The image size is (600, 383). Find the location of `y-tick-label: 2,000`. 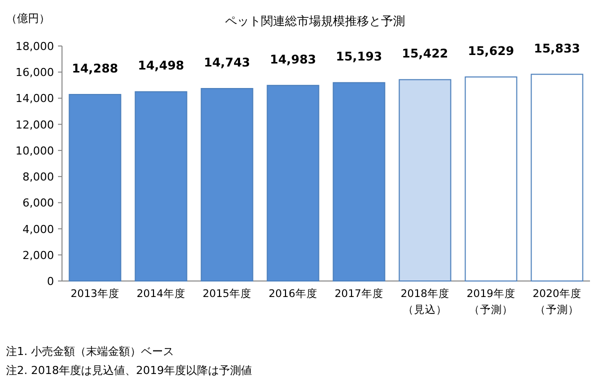

y-tick-label: 2,000 is located at coordinates (38, 255).